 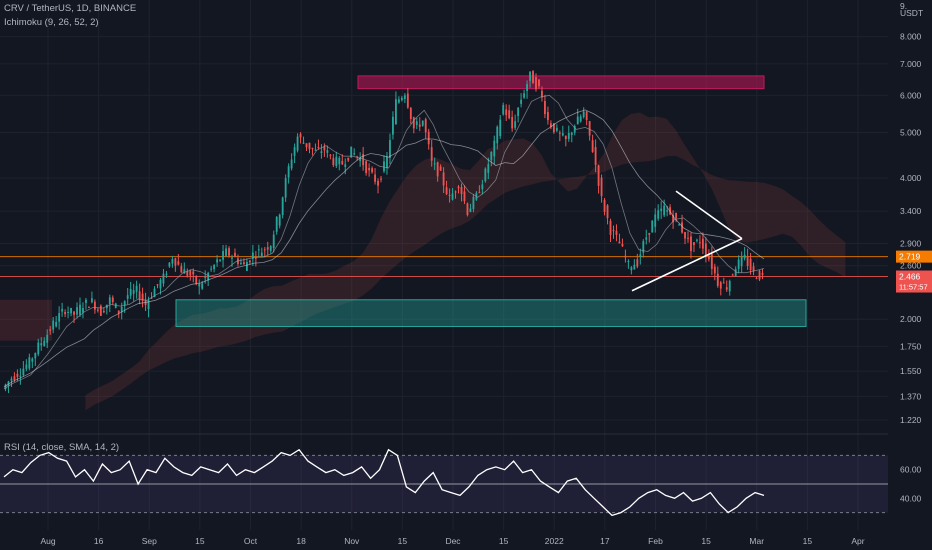 I want to click on time-tick-label: 16, so click(x=99, y=541).